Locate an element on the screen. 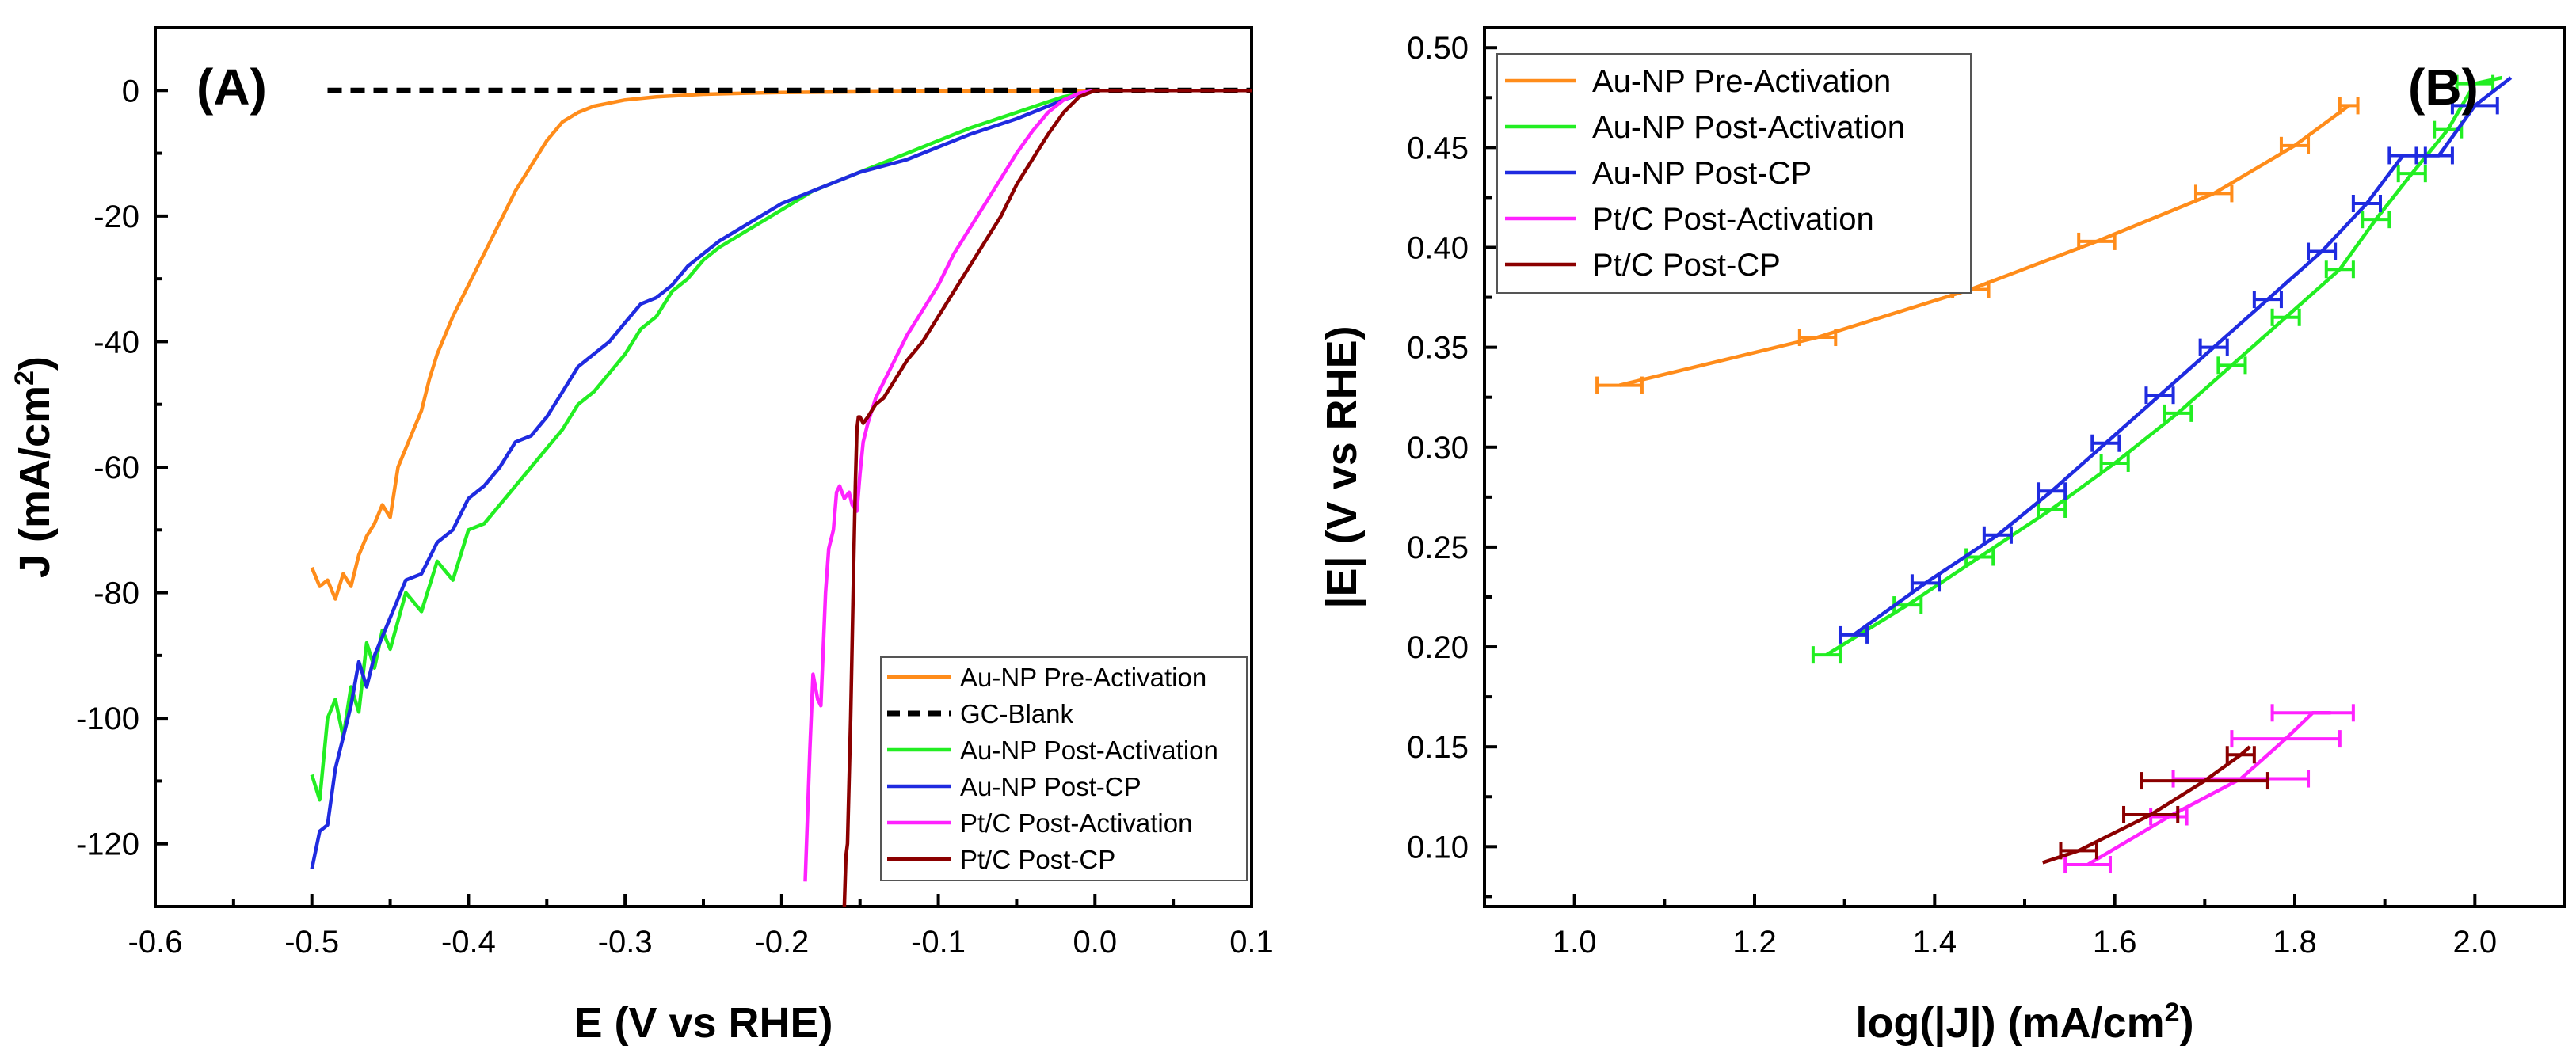 This screenshot has height=1057, width=2576. panel-a-x-tick-label: 0.1 is located at coordinates (1251, 942).